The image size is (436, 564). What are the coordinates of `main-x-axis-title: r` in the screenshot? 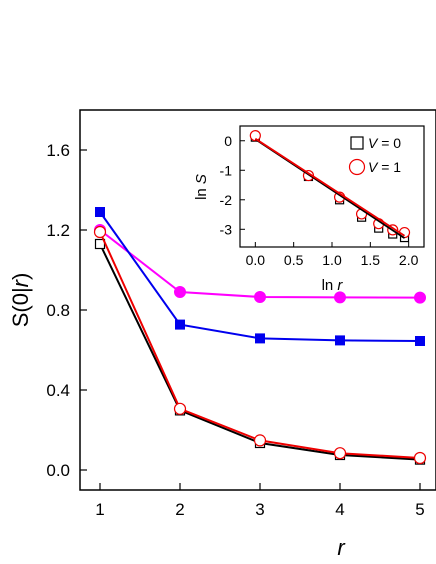 It's located at (341, 547).